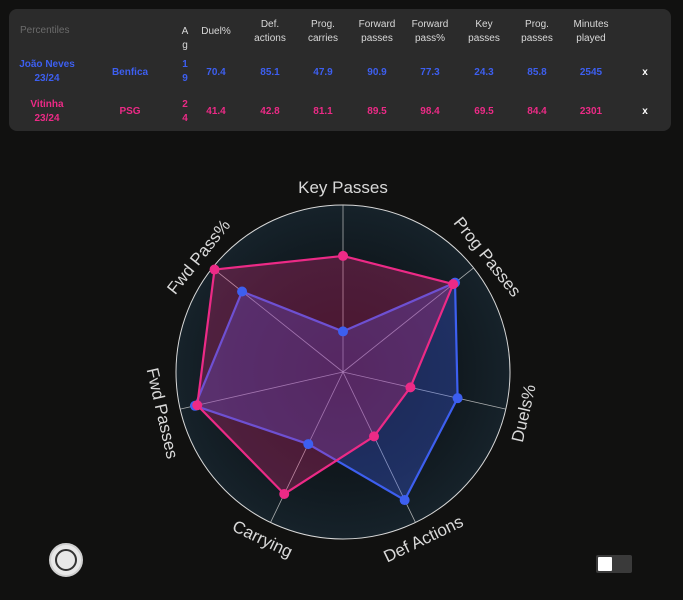 This screenshot has width=683, height=600. I want to click on player-name: Vitinha 23/24, so click(47, 111).